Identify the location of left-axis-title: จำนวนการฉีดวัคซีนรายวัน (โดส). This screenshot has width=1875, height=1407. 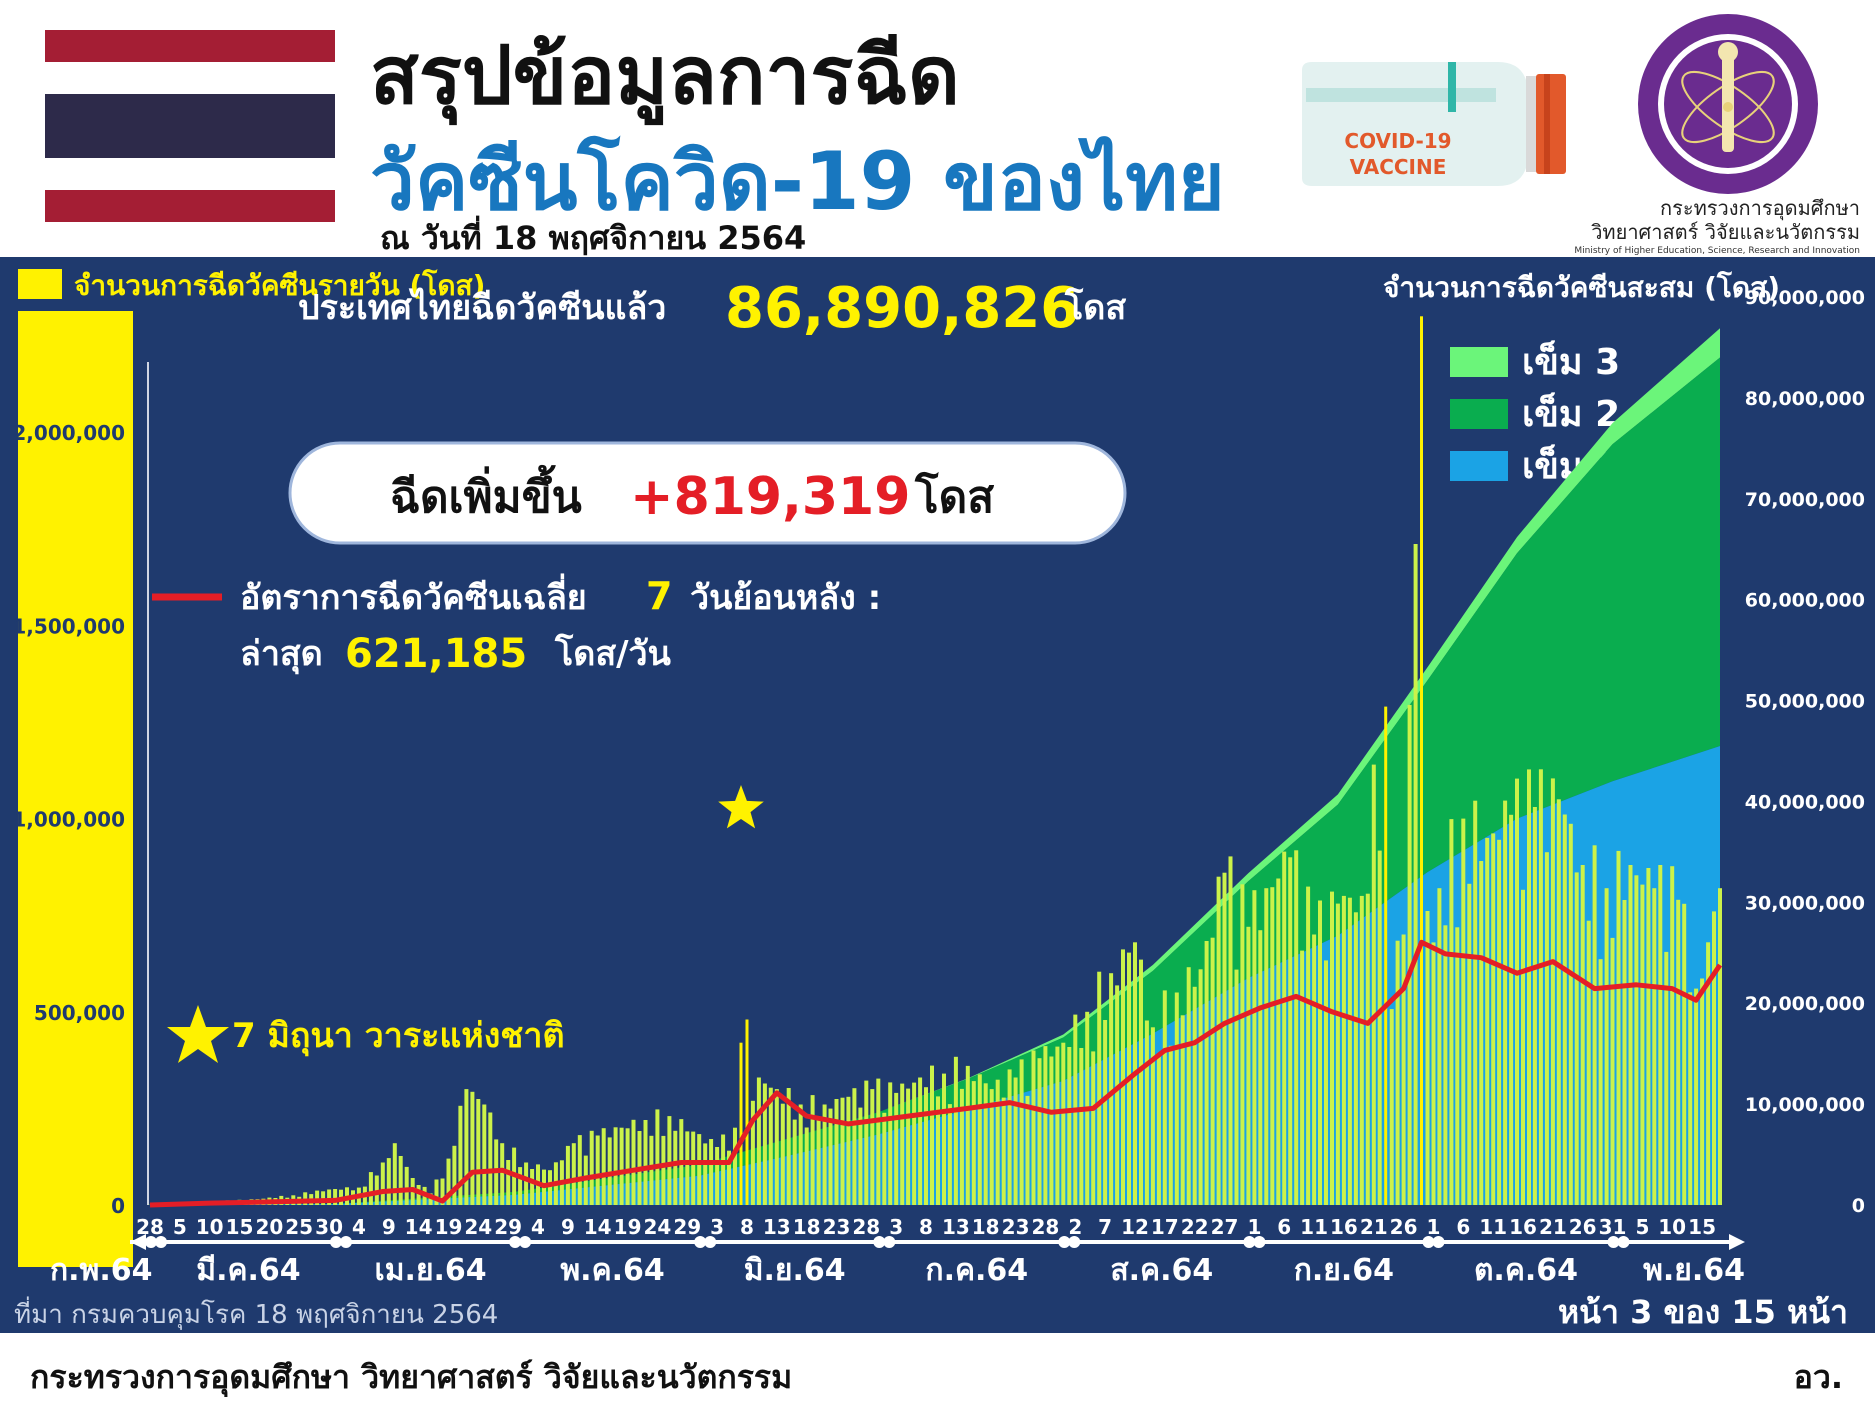
(279, 285).